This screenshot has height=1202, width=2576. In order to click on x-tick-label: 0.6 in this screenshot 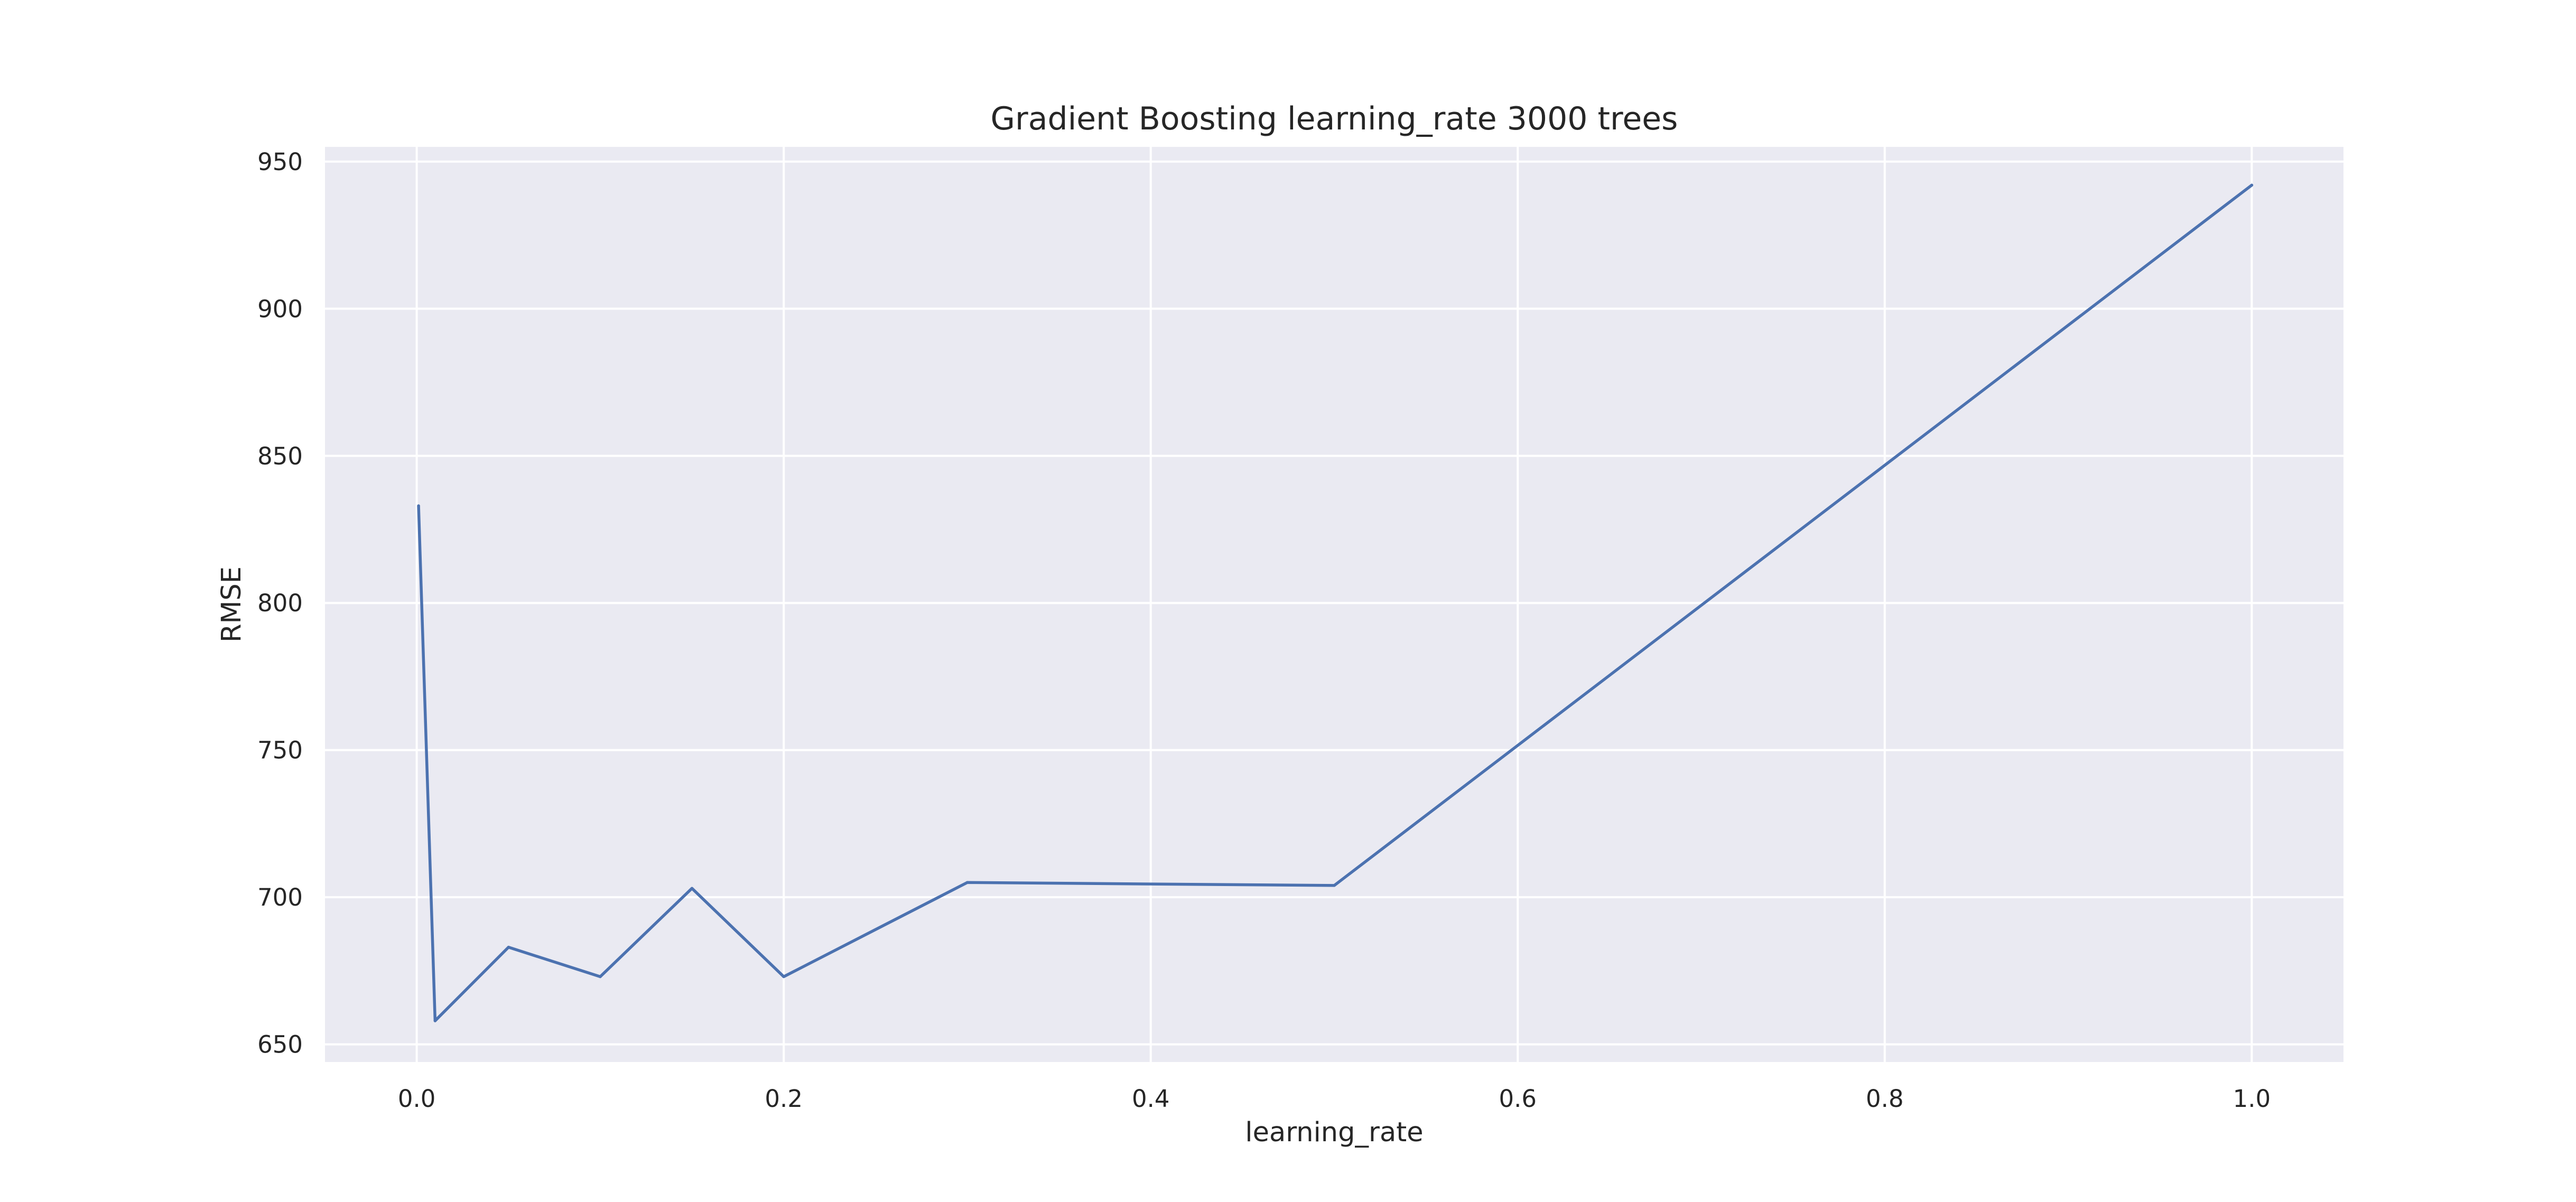, I will do `click(1518, 1099)`.